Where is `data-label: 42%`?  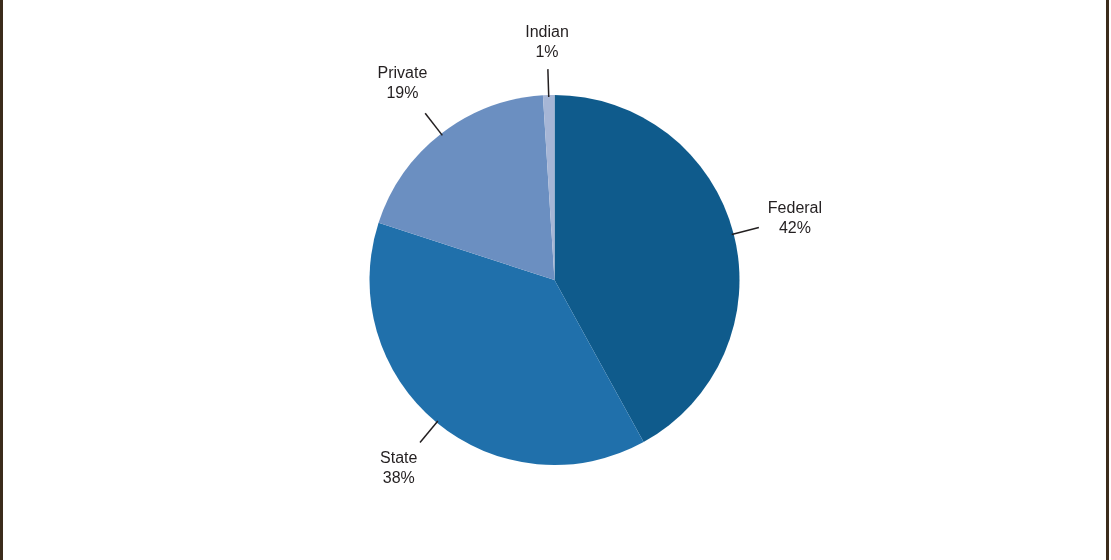
data-label: 42% is located at coordinates (794, 227).